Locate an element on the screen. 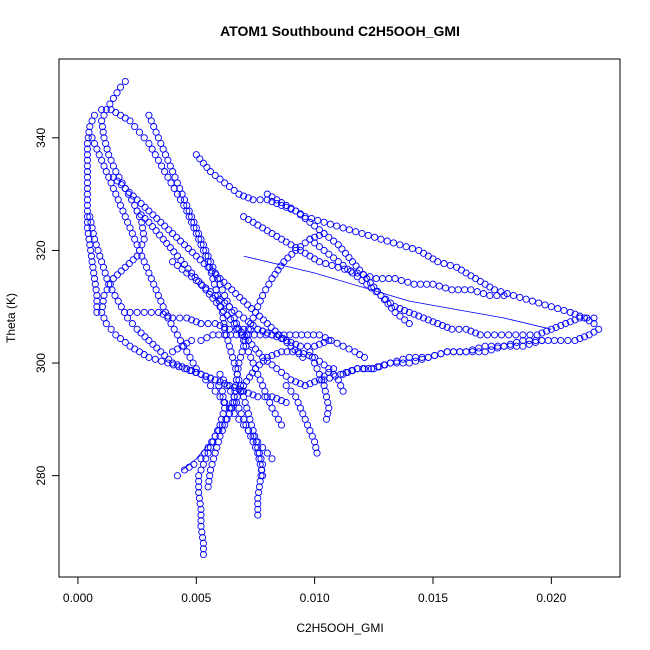 The height and width of the screenshot is (650, 650). x-tick-label: 0.020 is located at coordinates (551, 598).